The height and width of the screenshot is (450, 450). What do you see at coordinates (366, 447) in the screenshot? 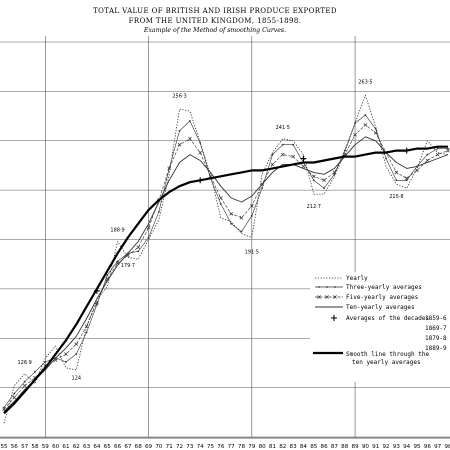
I see `x-tick-label: 90` at bounding box center [366, 447].